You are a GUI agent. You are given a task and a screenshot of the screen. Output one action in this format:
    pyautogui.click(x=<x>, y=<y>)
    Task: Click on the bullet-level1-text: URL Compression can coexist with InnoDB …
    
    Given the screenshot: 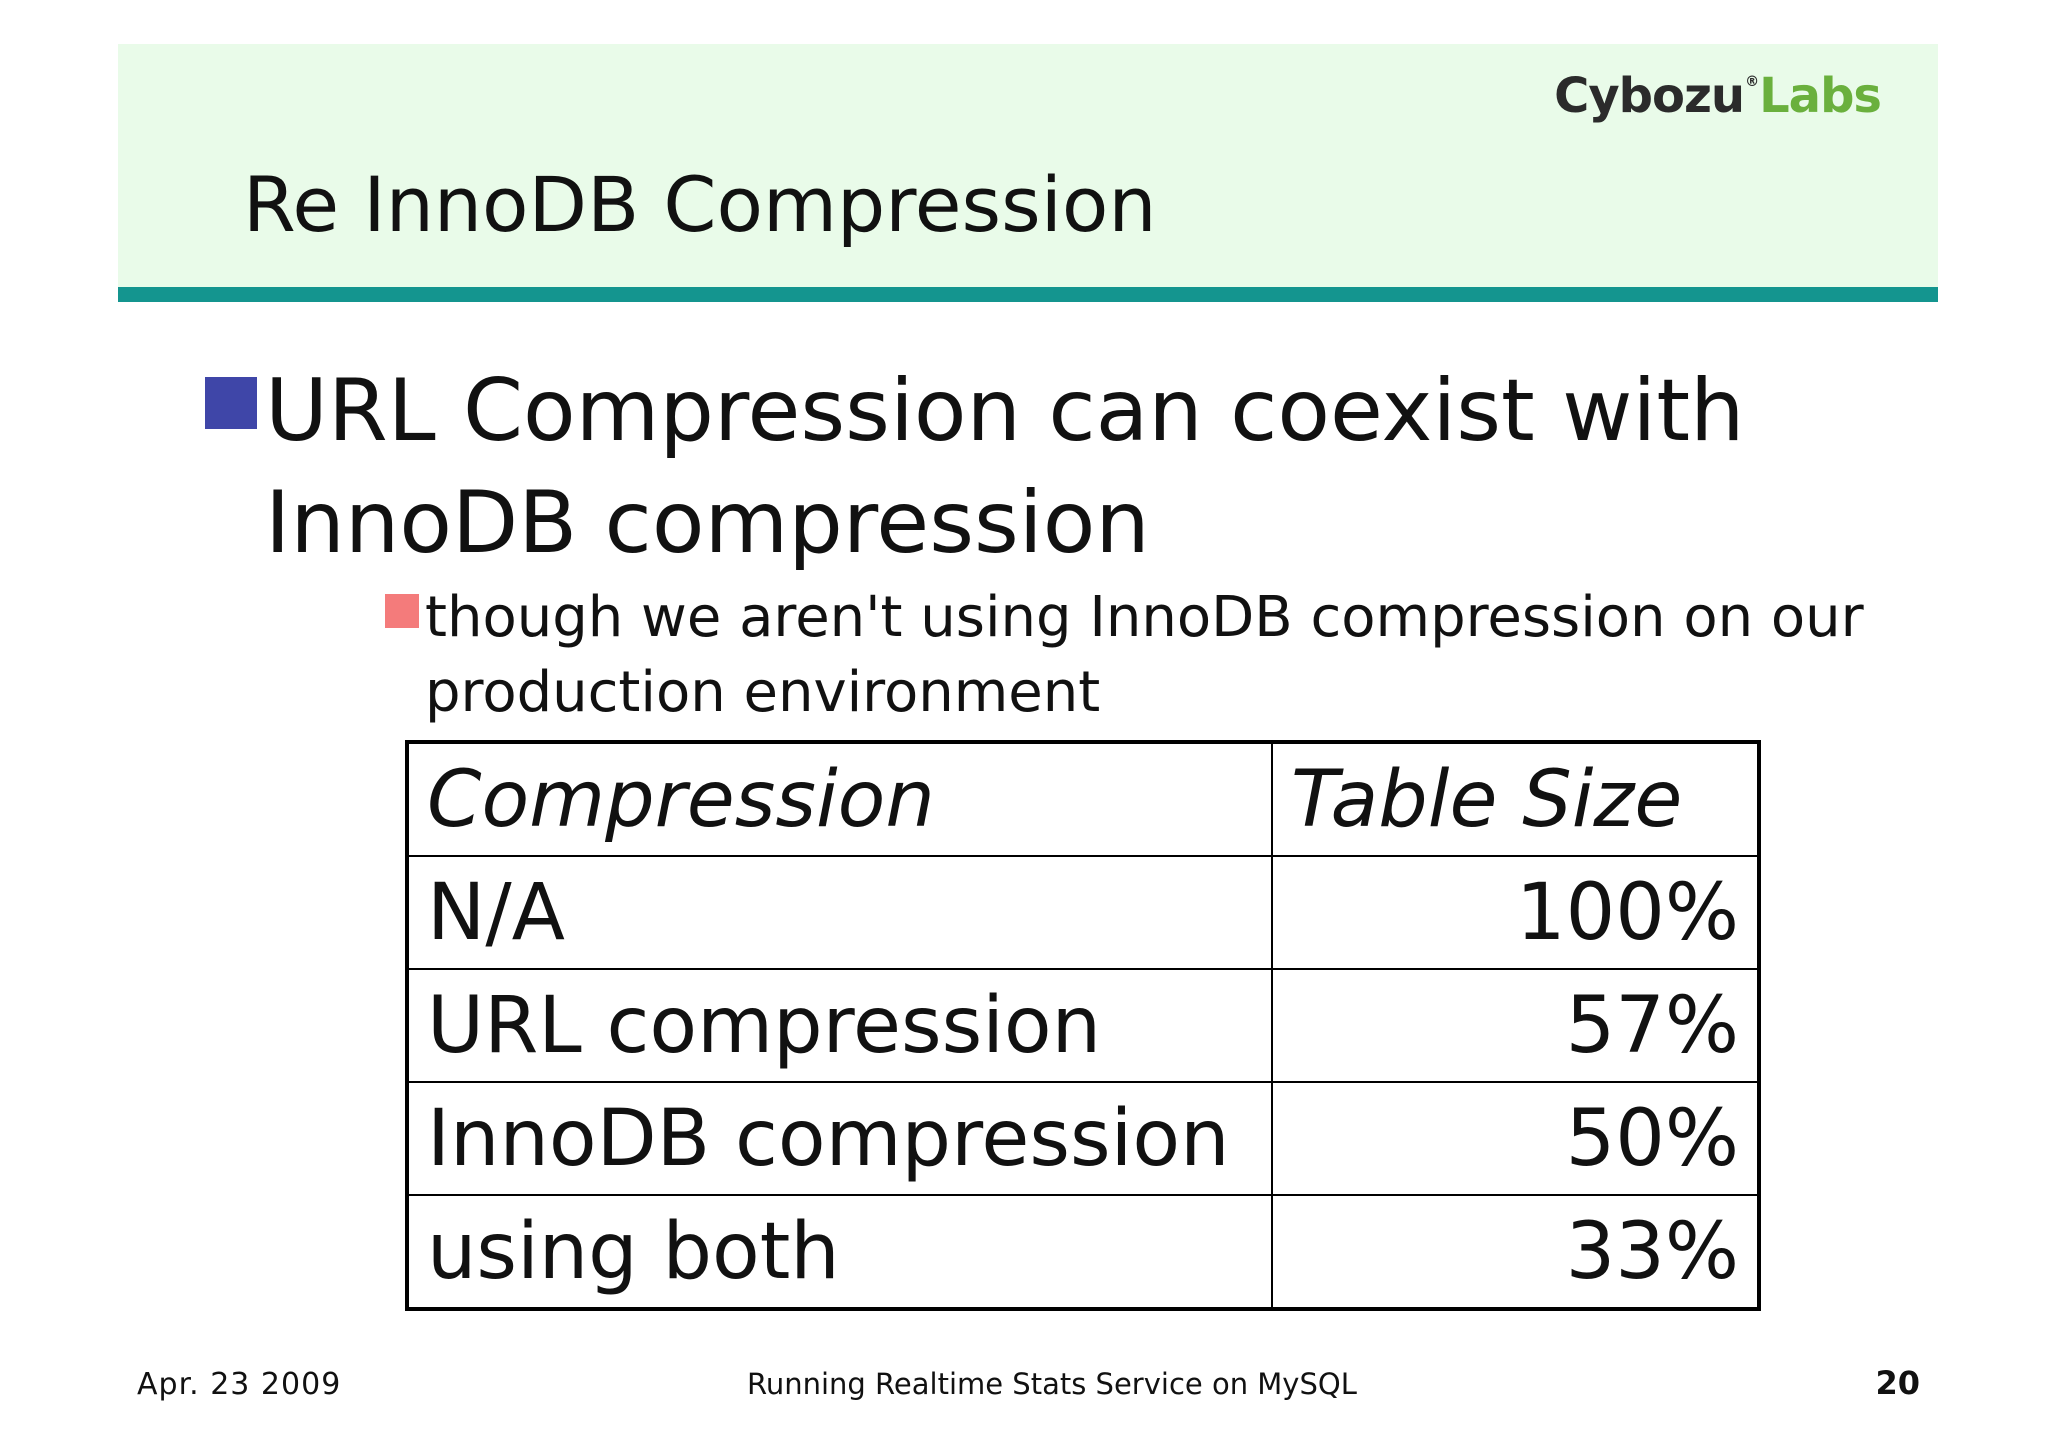 What is the action you would take?
    pyautogui.click(x=1005, y=467)
    